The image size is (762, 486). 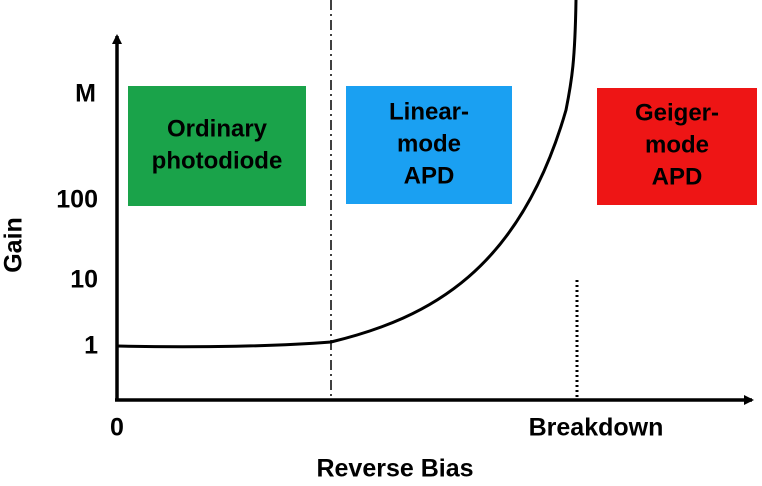 I want to click on y-tick-label: 10, so click(x=84, y=280).